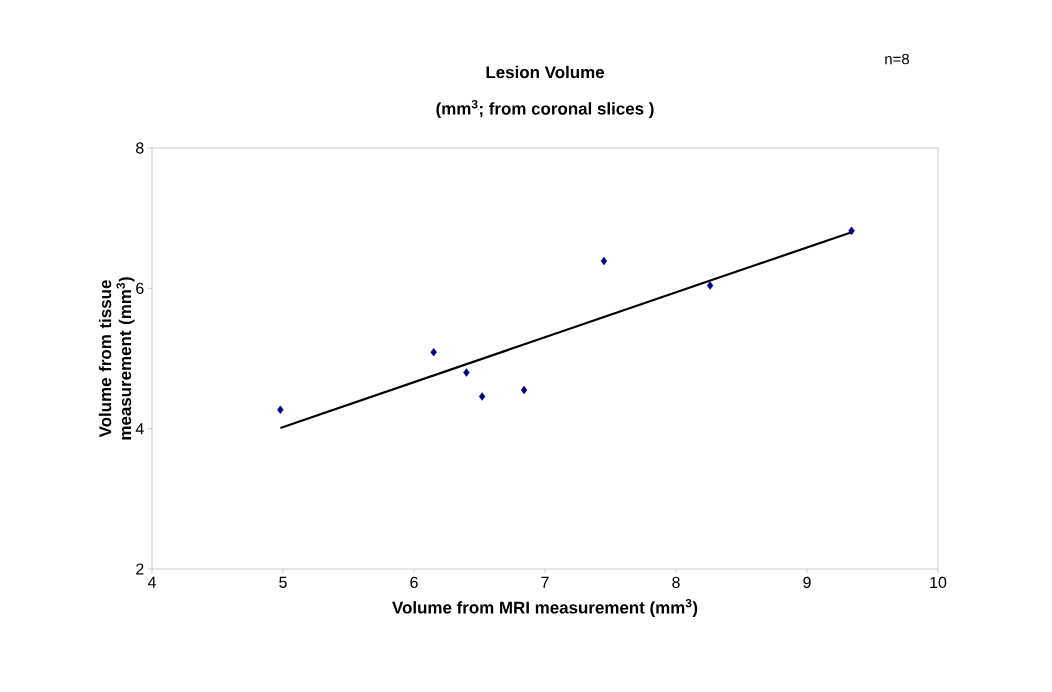 The image size is (1052, 692). What do you see at coordinates (139, 429) in the screenshot?
I see `y-tick-label: 4` at bounding box center [139, 429].